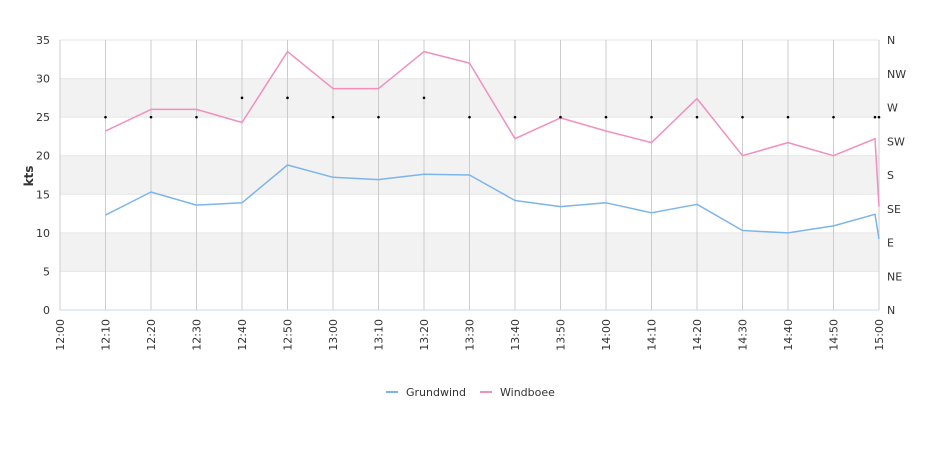 This screenshot has width=940, height=454. Describe the element at coordinates (288, 335) in the screenshot. I see `x-tick-label: 12:50` at that location.